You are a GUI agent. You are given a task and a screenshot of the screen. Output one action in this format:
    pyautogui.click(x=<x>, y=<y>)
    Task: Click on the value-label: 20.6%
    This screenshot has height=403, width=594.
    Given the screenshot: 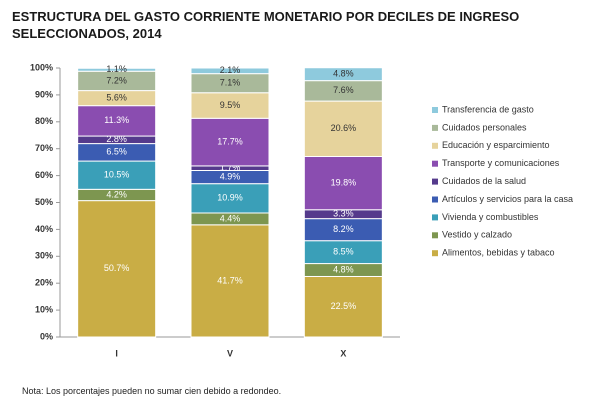 What is the action you would take?
    pyautogui.click(x=344, y=128)
    